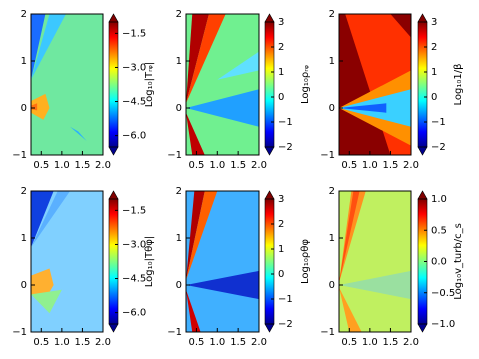  I want to click on colorbar-label: Log₁₀v_turb/c_s, so click(458, 261).